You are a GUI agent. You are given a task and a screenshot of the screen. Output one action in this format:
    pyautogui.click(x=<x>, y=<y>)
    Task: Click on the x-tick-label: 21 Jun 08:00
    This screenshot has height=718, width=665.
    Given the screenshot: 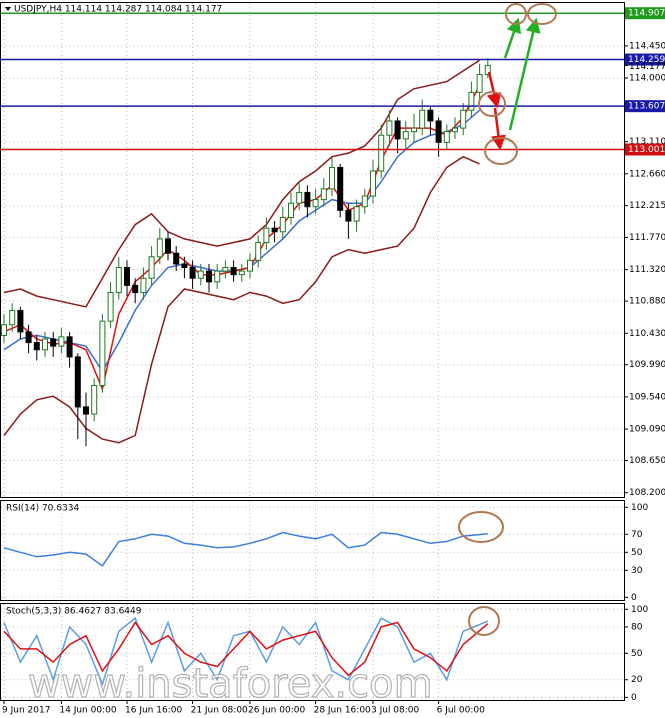 What is the action you would take?
    pyautogui.click(x=219, y=711)
    